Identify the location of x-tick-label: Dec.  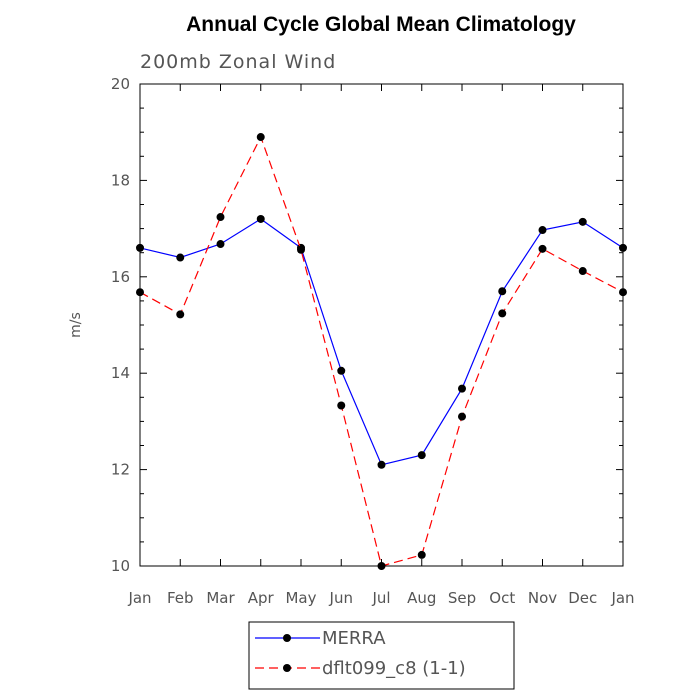
(582, 598).